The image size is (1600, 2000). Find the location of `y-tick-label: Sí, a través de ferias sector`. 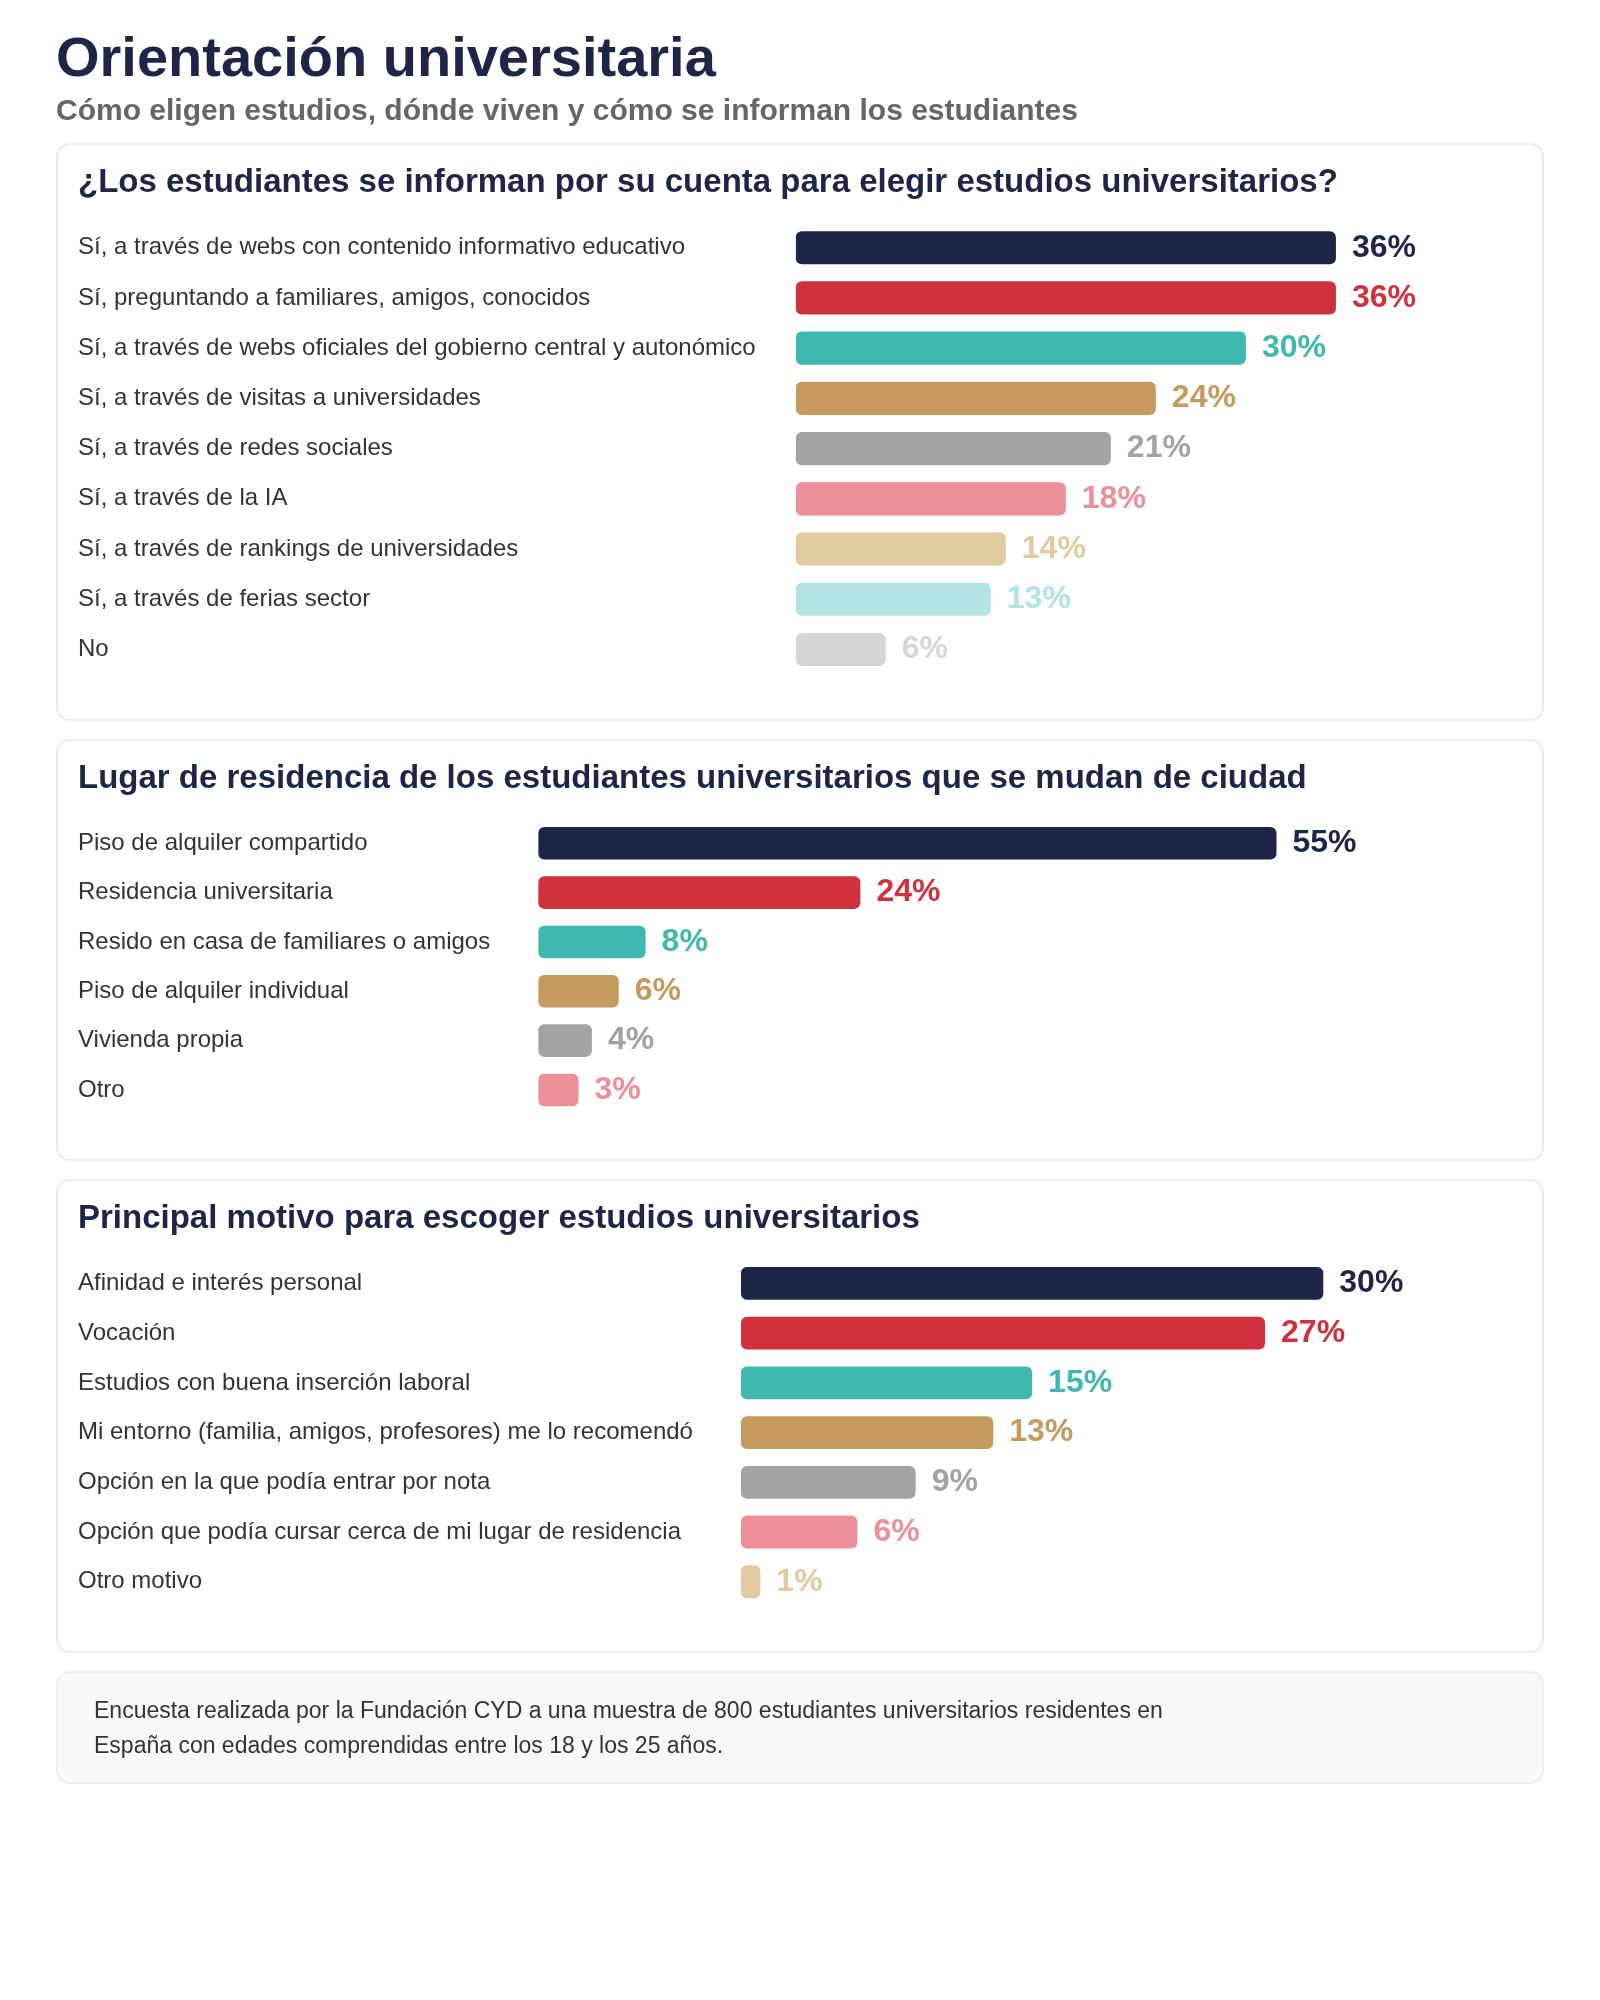

y-tick-label: Sí, a través de ferias sector is located at coordinates (224, 597).